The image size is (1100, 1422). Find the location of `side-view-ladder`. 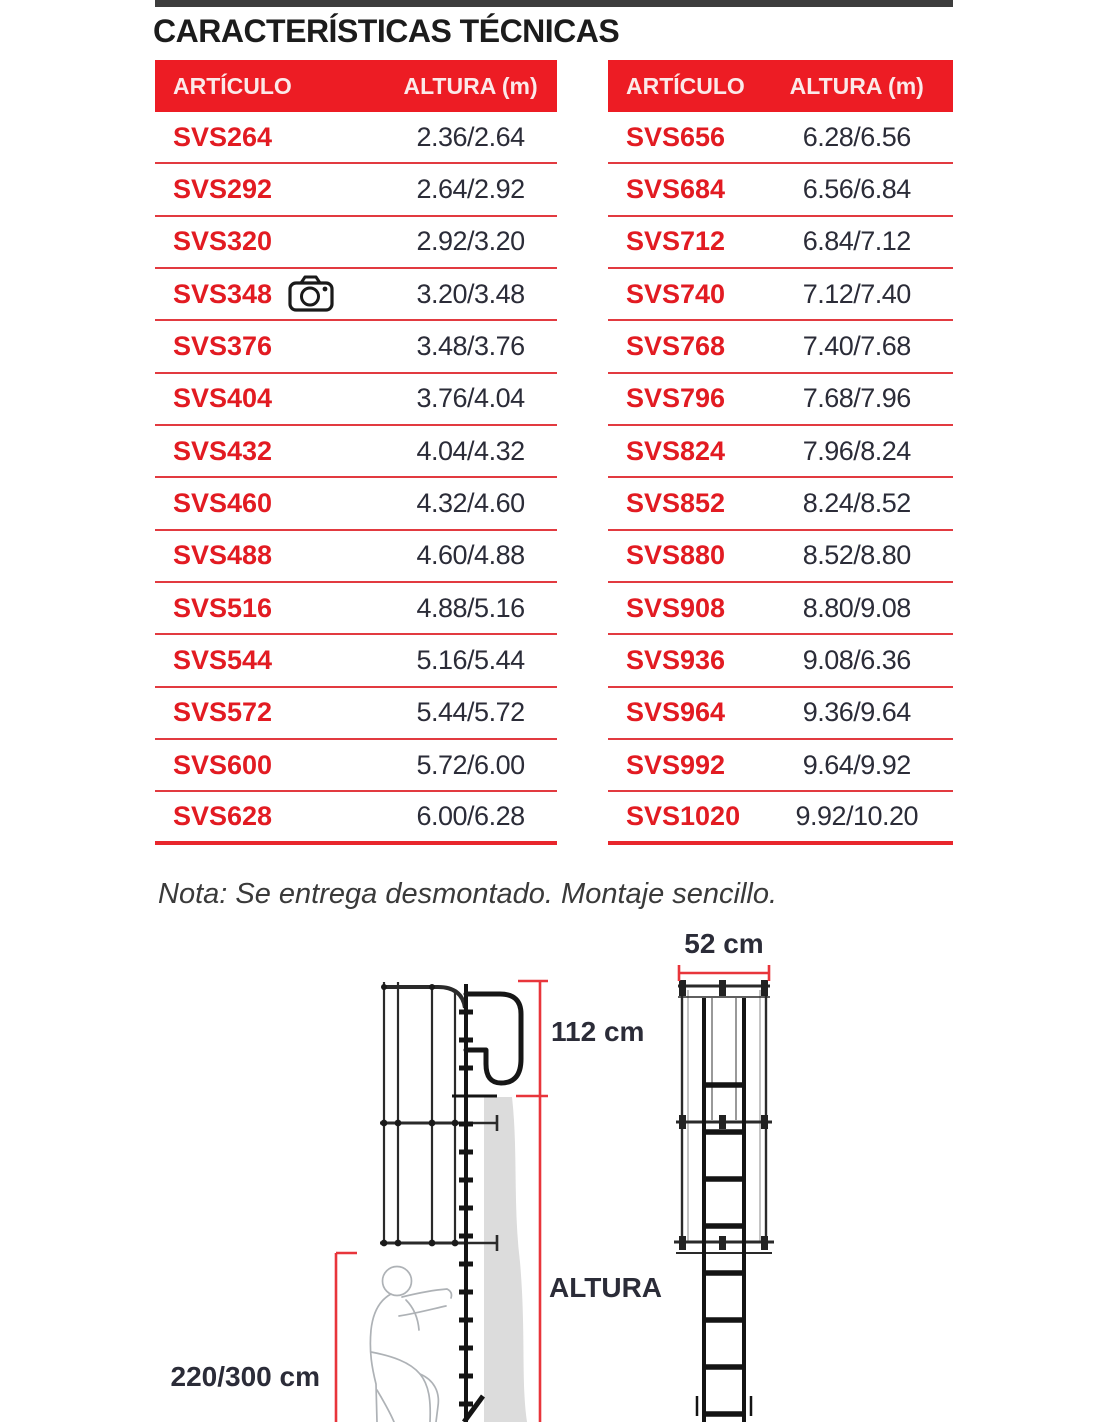

side-view-ladder is located at coordinates (474, 1203).